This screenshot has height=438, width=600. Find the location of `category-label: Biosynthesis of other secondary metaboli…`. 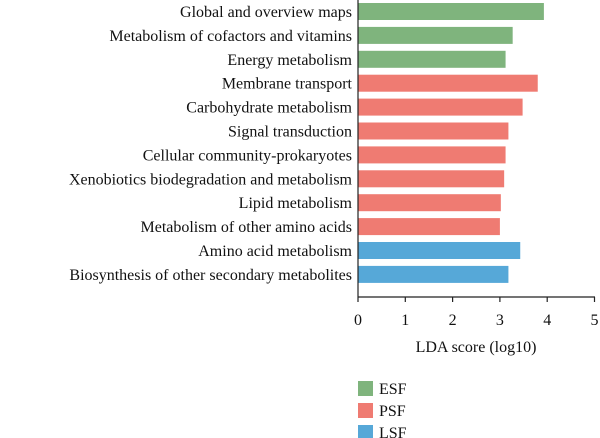

category-label: Biosynthesis of other secondary metaboli… is located at coordinates (210, 275).